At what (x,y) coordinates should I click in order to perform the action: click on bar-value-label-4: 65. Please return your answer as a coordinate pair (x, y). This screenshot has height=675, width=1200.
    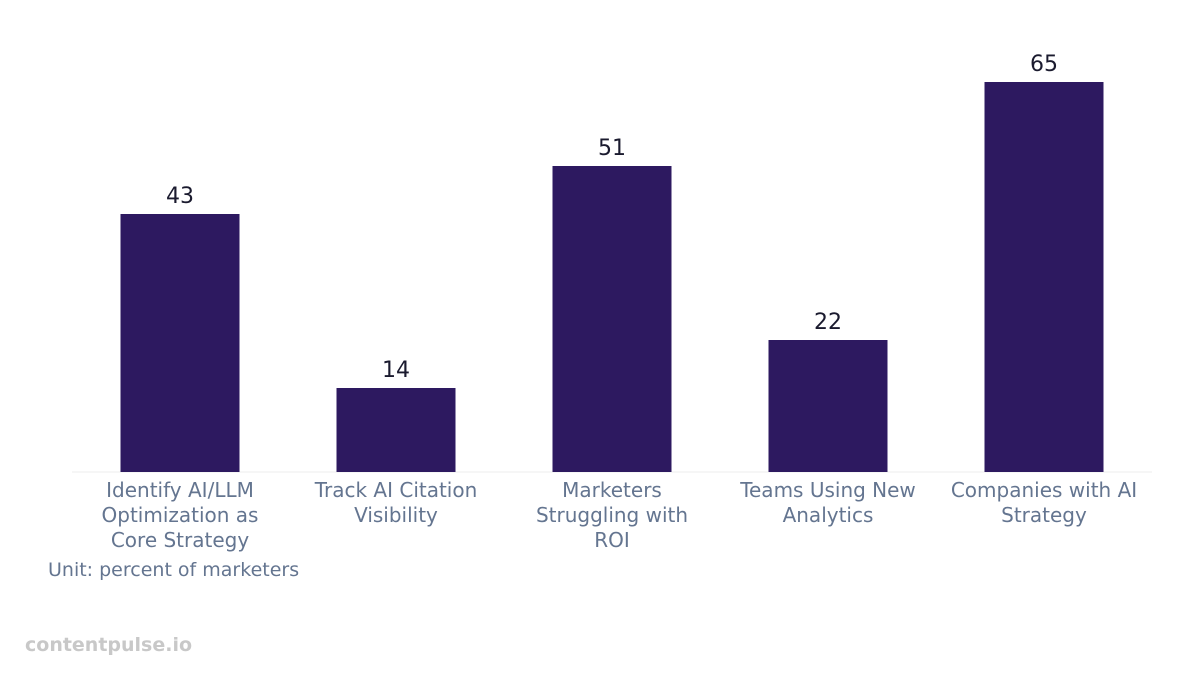
    Looking at the image, I should click on (1044, 64).